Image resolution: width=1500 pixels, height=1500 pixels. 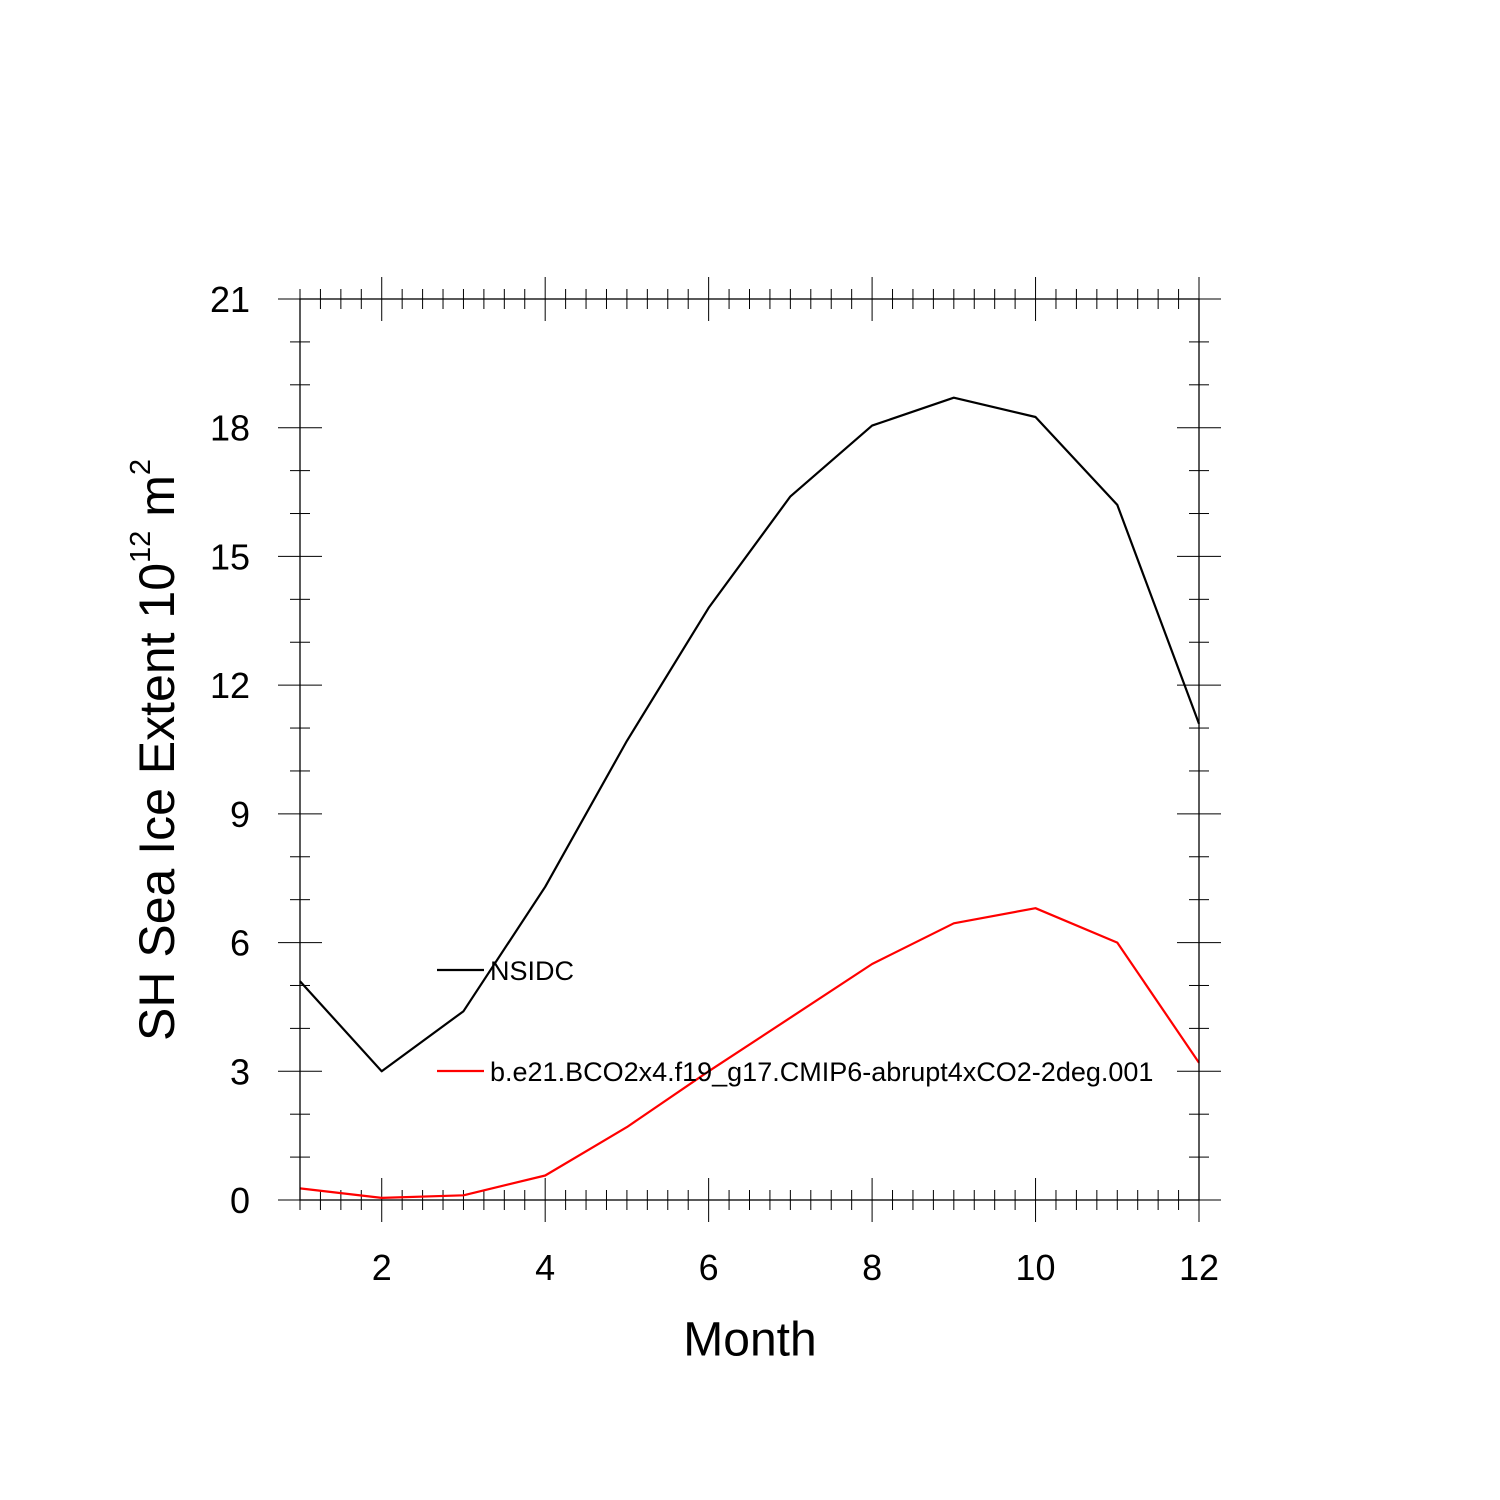 I want to click on x-tick-label: 8, so click(x=872, y=1267).